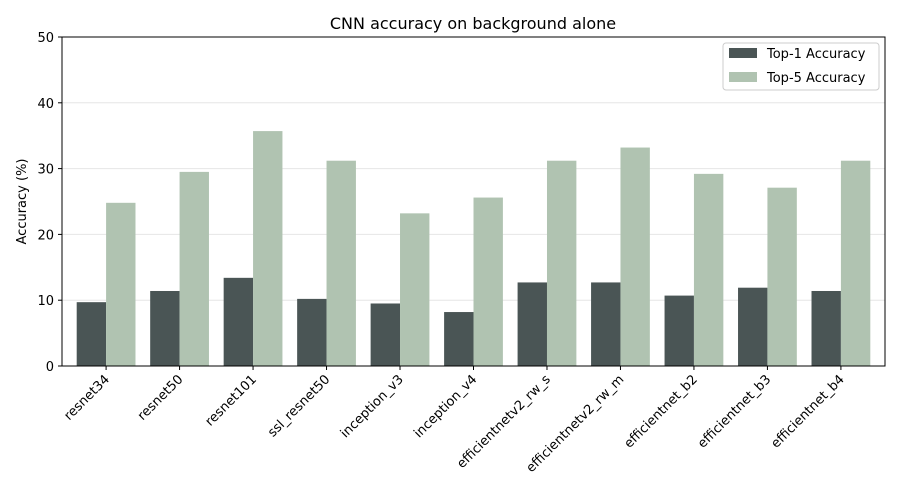 The image size is (900, 504). Describe the element at coordinates (45, 38) in the screenshot. I see `y-tick-label: 50` at that location.